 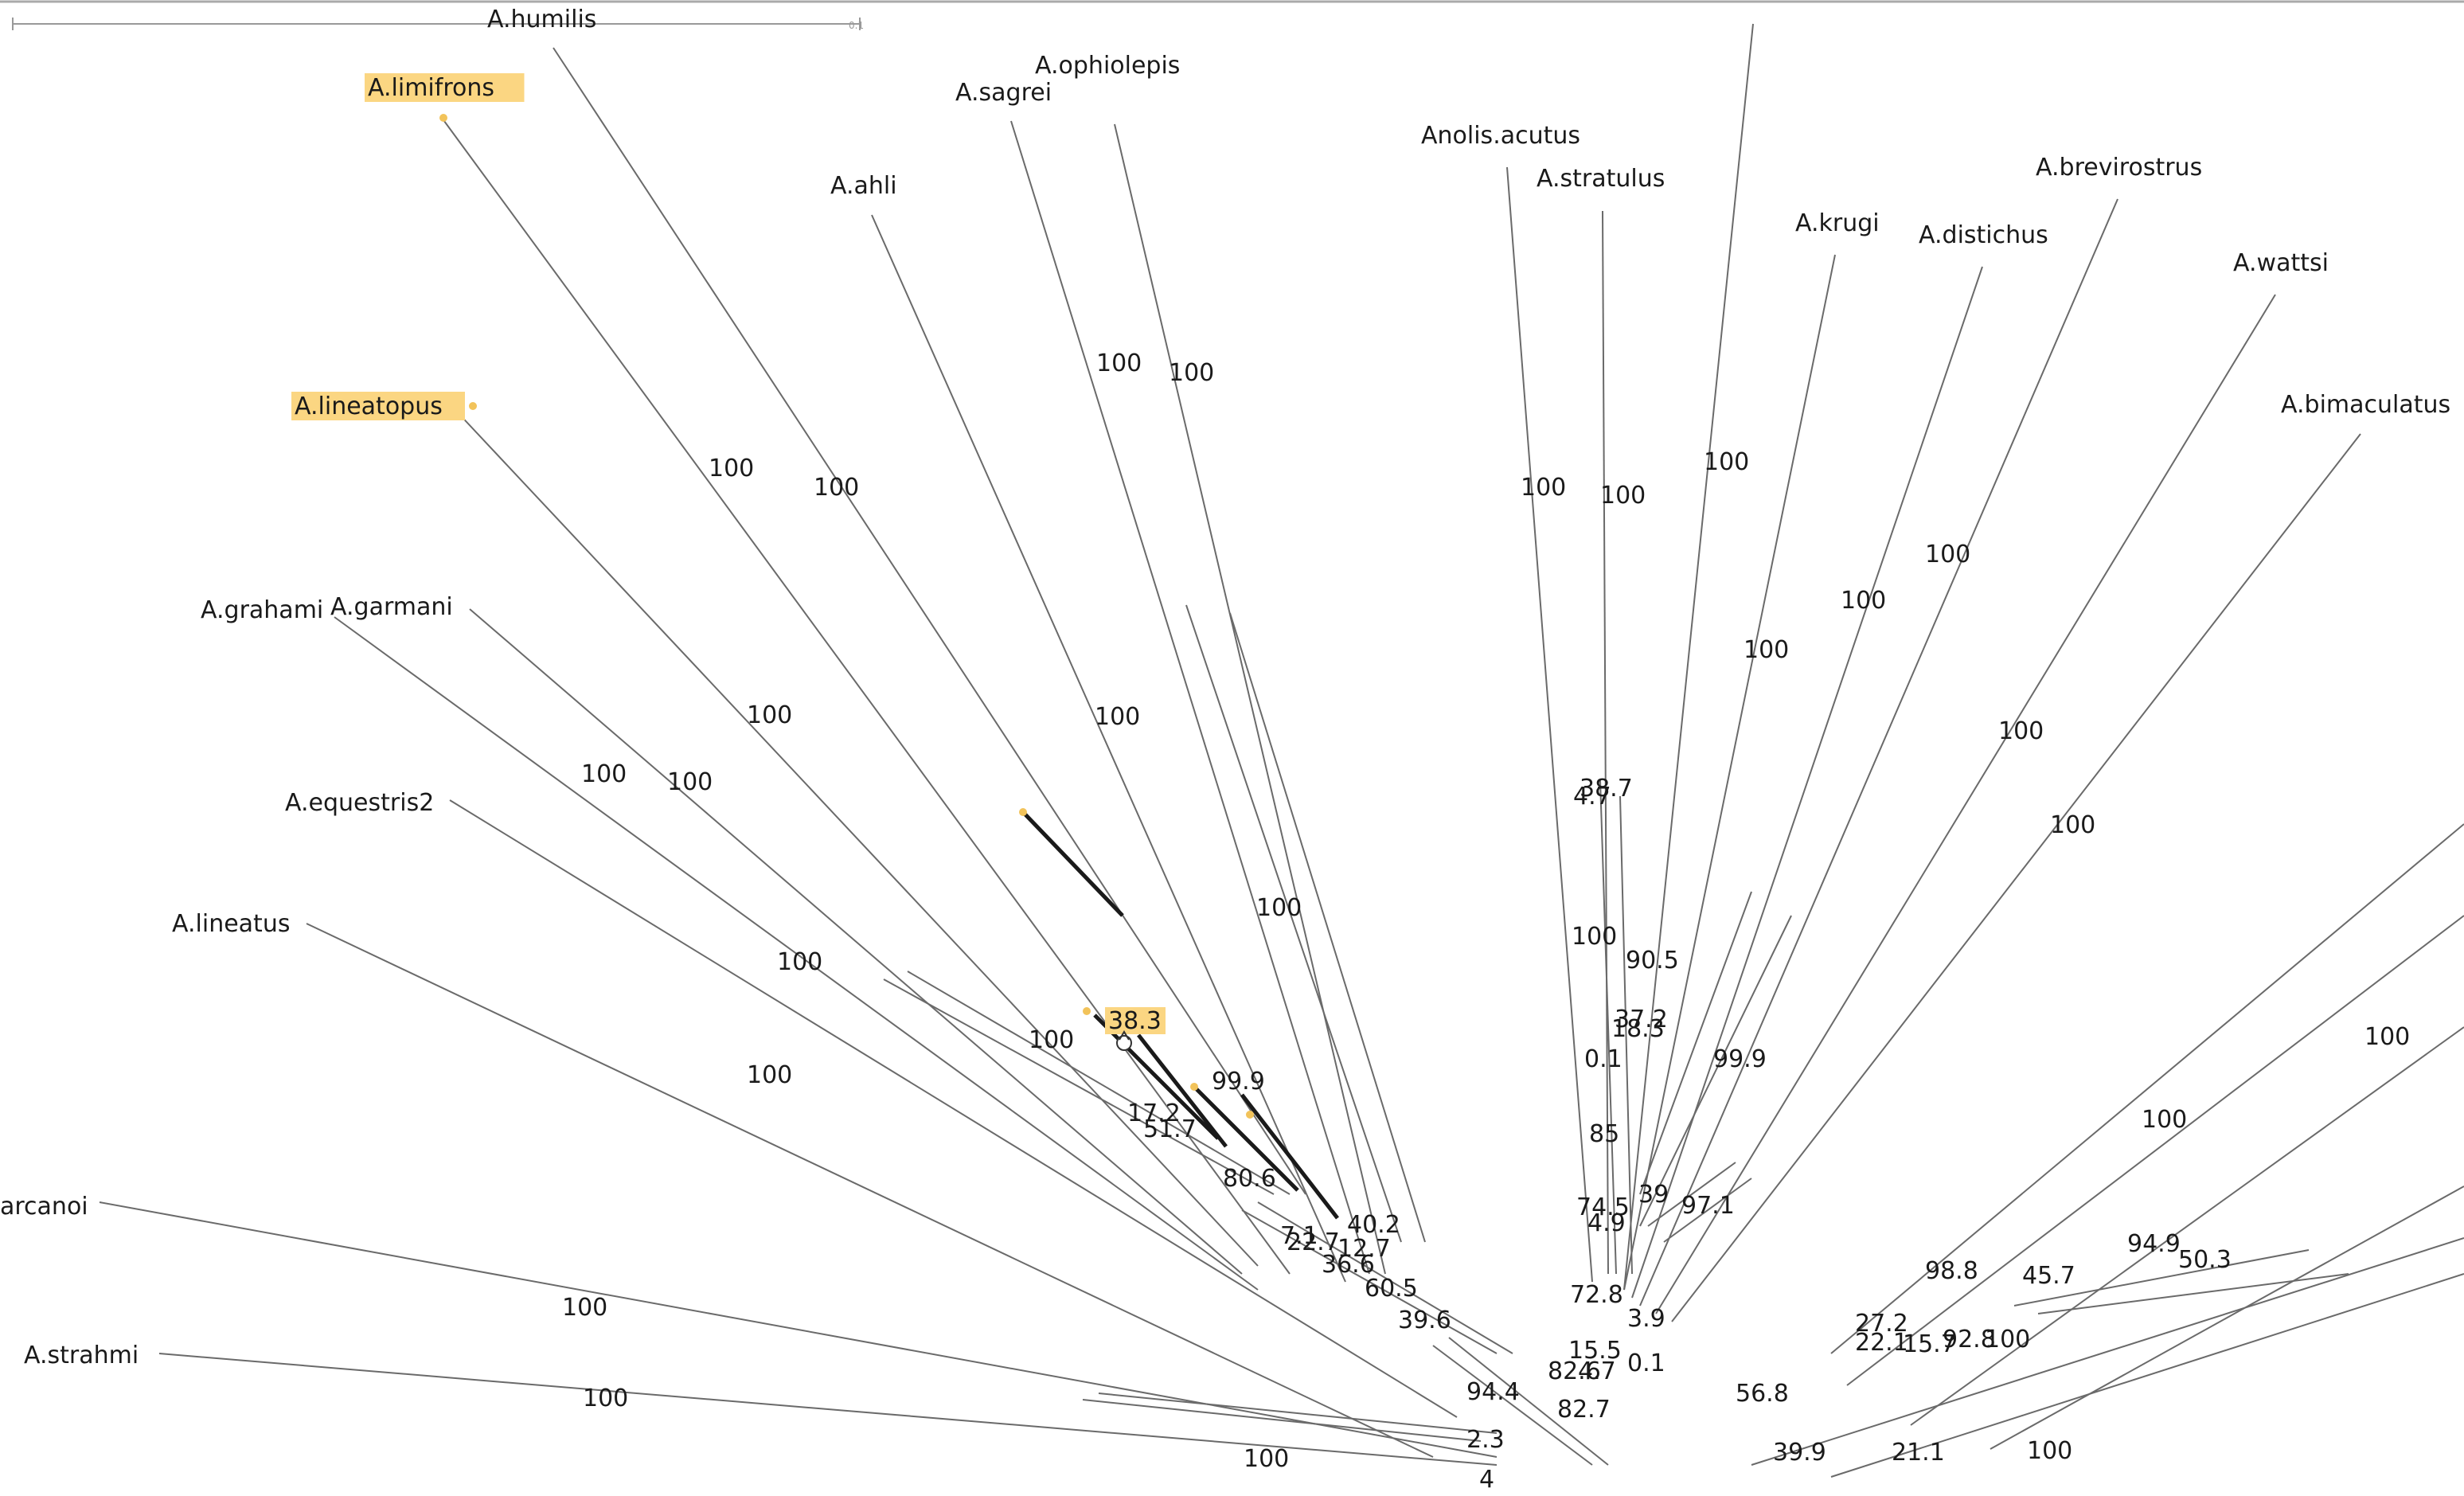 I want to click on selected-support-label: 38.3, so click(x=1135, y=1021).